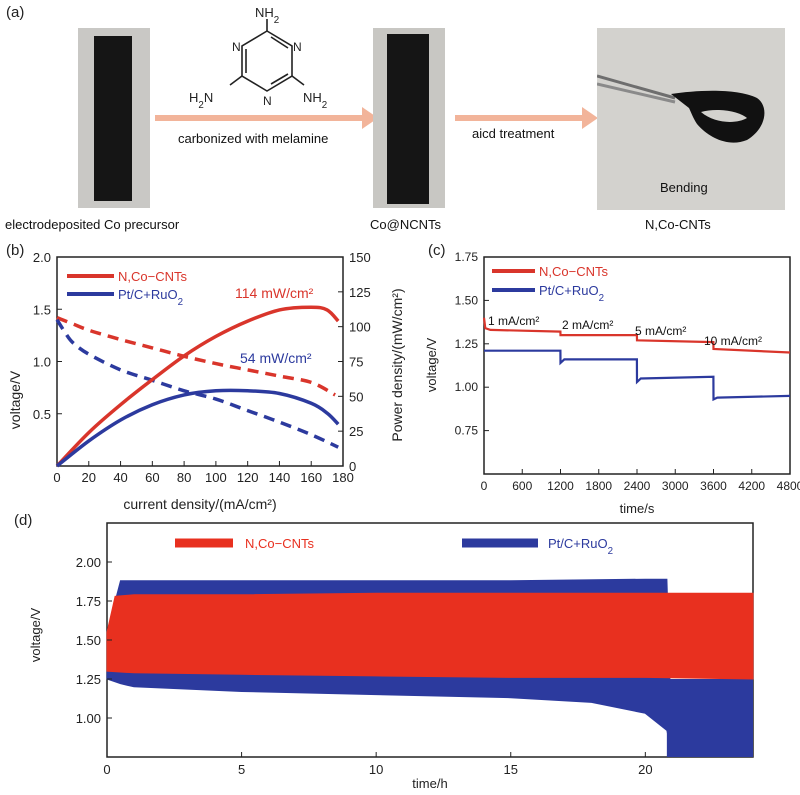  Describe the element at coordinates (267, 101) in the screenshot. I see `ring-n-3: N` at that location.